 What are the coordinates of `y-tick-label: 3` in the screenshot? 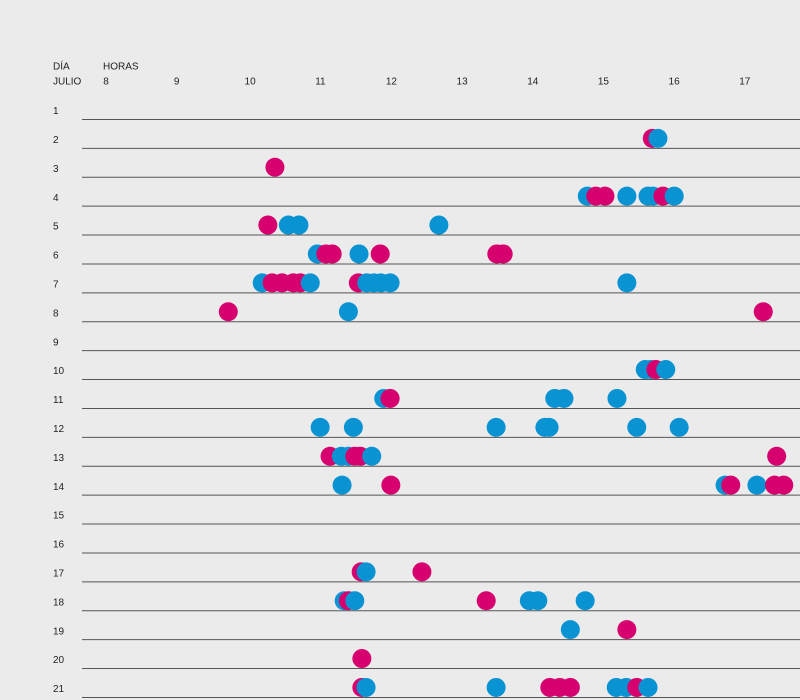 It's located at (56, 169).